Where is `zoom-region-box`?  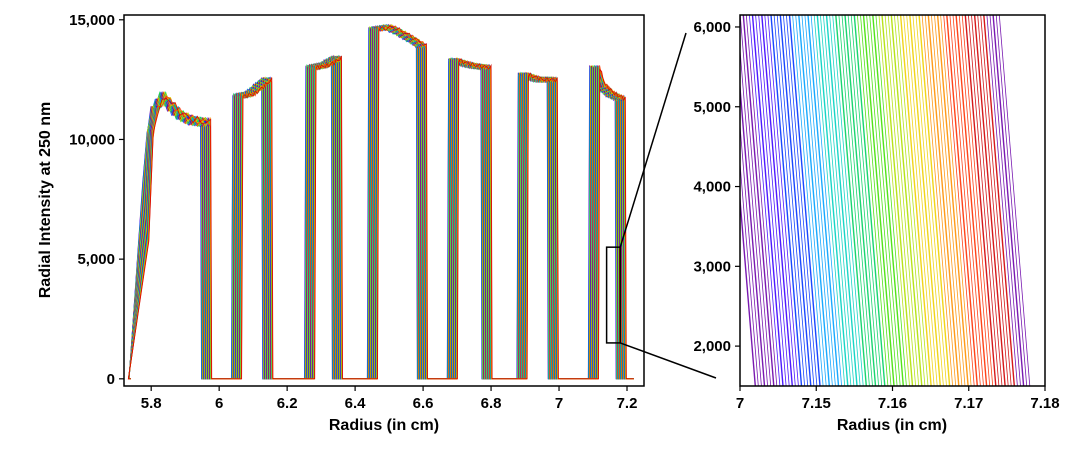
zoom-region-box is located at coordinates (613, 295).